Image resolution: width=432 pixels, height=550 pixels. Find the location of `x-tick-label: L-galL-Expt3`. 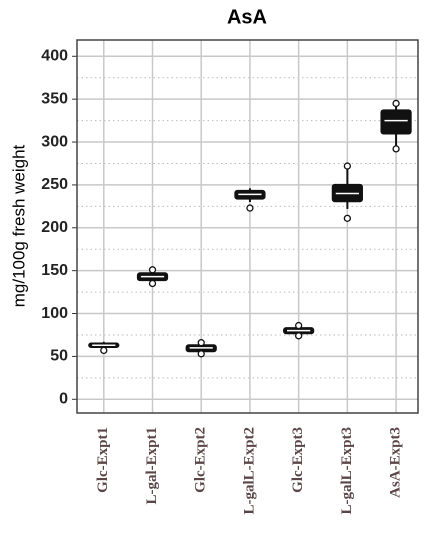

x-tick-label: L-galL-Expt3 is located at coordinates (347, 471).